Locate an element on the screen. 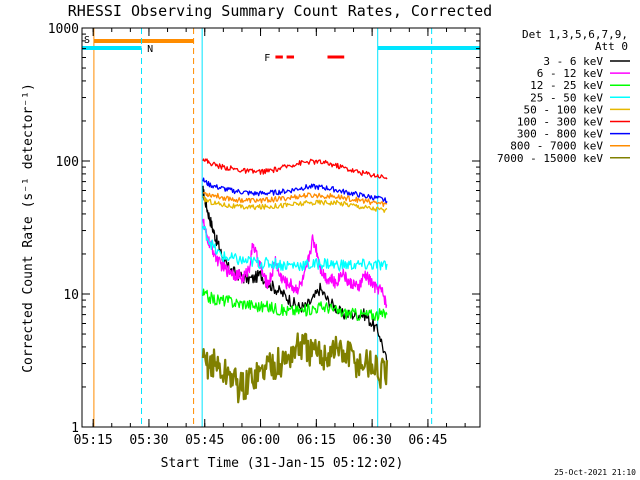 Image resolution: width=640 pixels, height=480 pixels. indicator-label: S is located at coordinates (87, 40).